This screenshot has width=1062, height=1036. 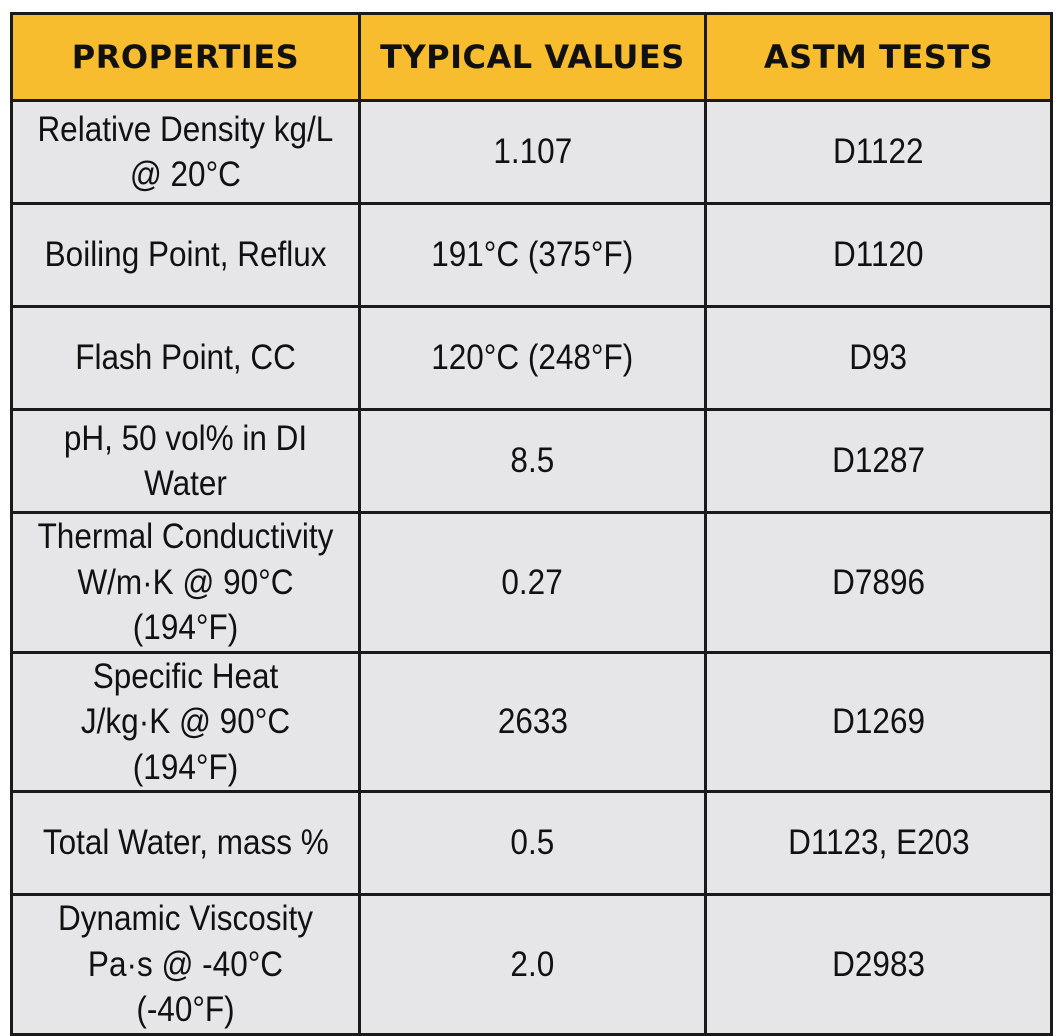 I want to click on property-cell: Total Water, mass %, so click(x=185, y=843).